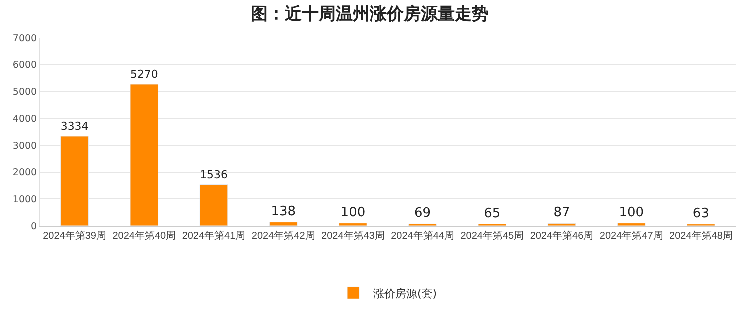 The image size is (740, 312). Describe the element at coordinates (423, 214) in the screenshot. I see `data-label: 69` at that location.